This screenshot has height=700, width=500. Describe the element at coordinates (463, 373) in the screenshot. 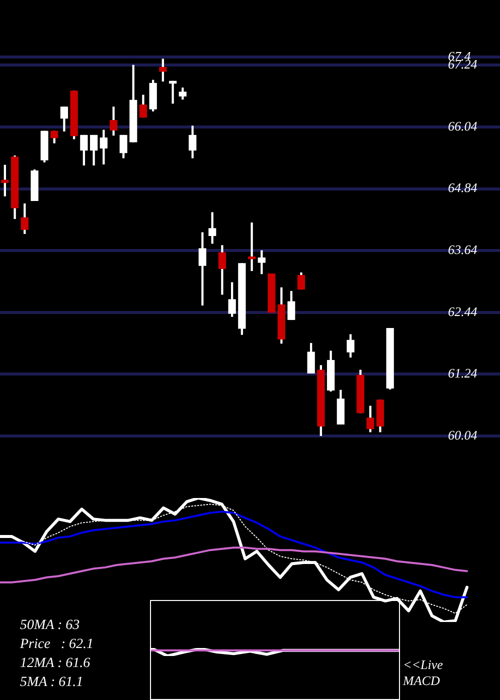

I see `y-tick-label: 61.24` at that location.